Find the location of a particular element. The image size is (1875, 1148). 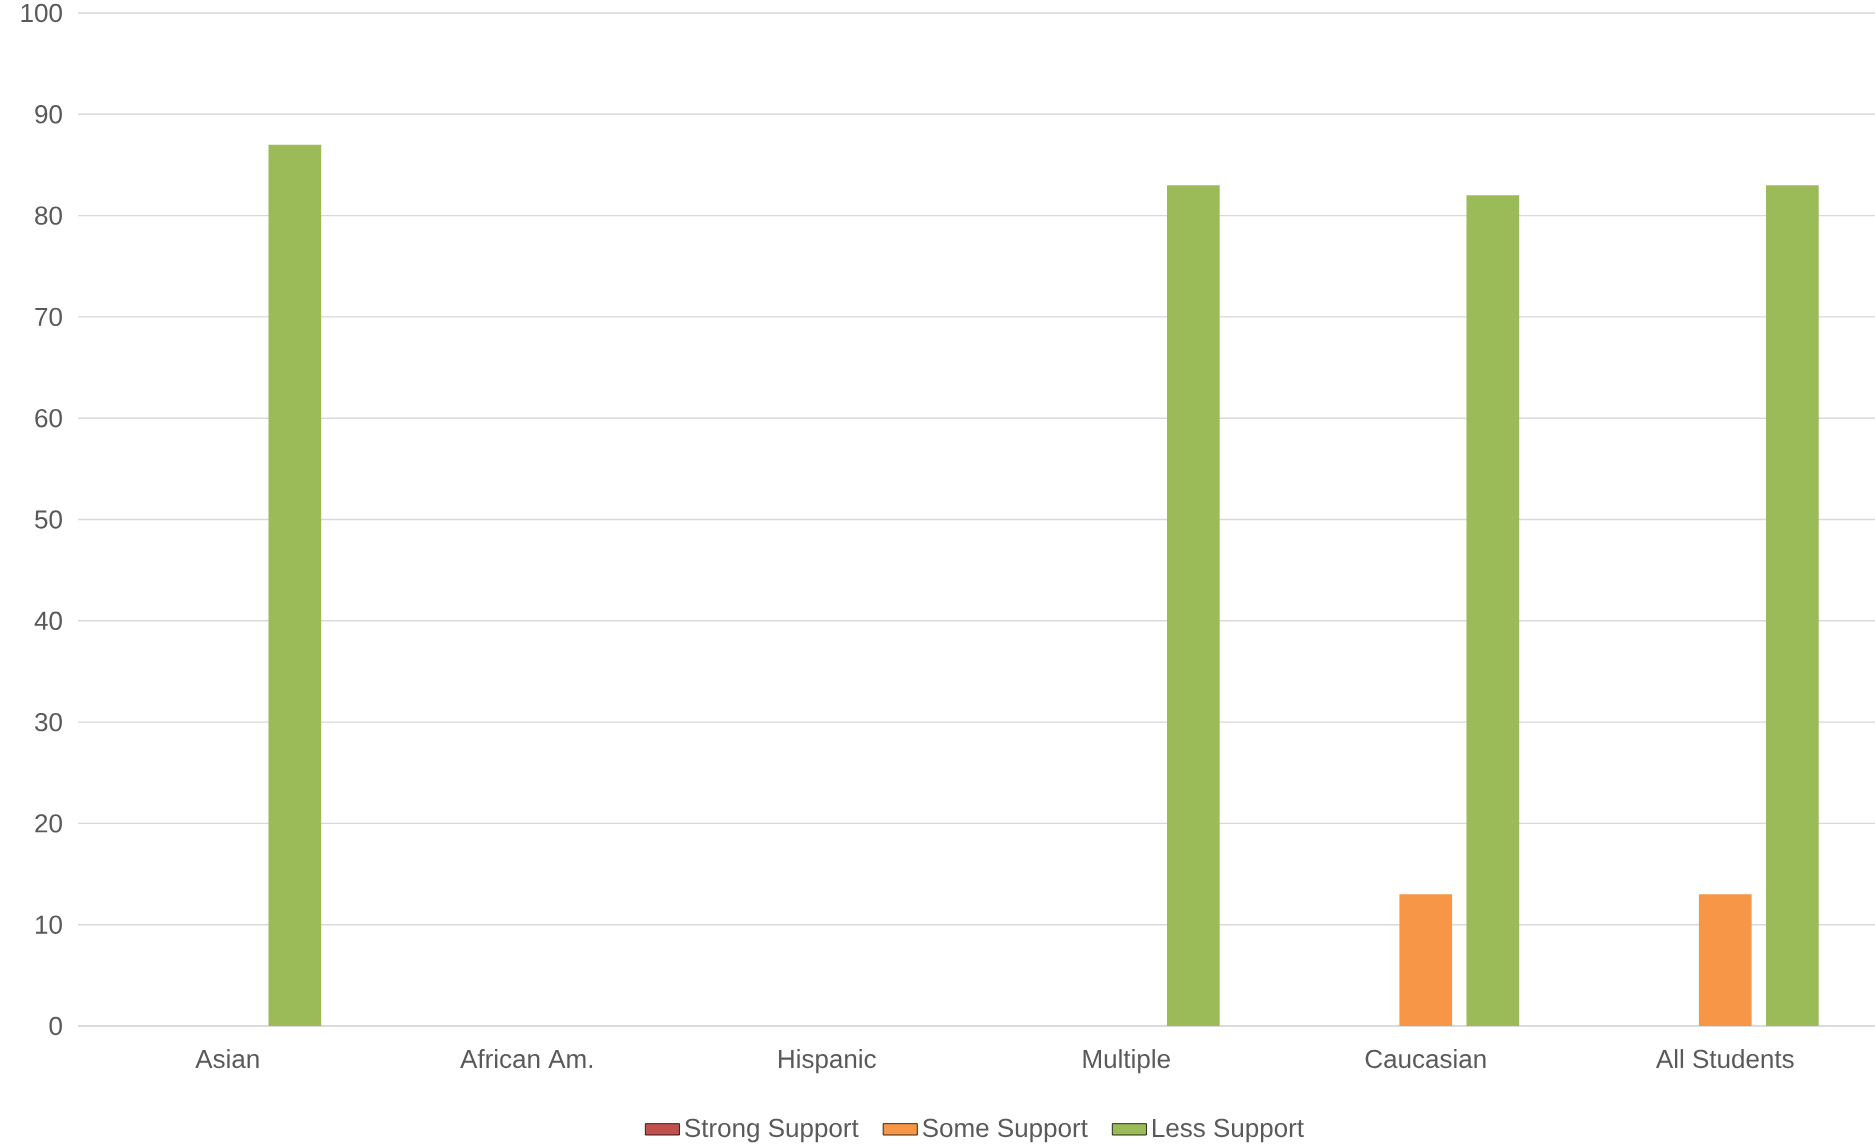

y-tick-label: 0 is located at coordinates (55, 1026).